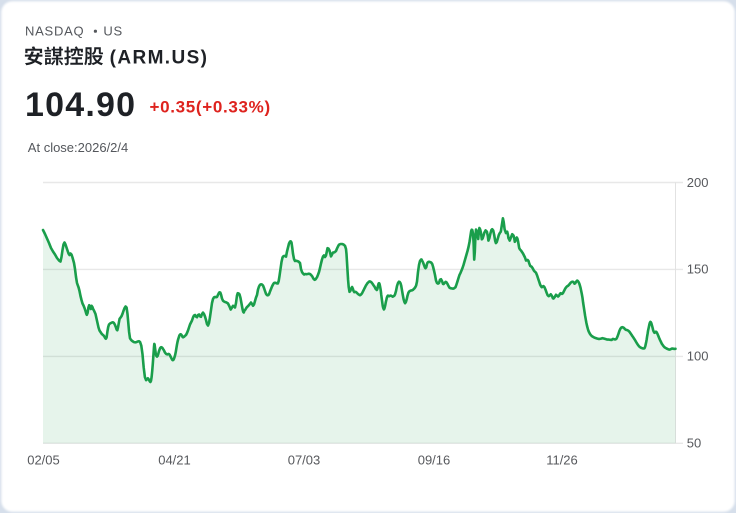  Describe the element at coordinates (694, 443) in the screenshot. I see `svg-text: 50` at that location.